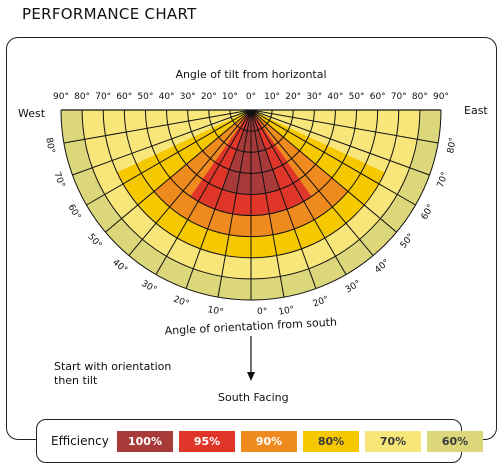 This screenshot has width=504, height=467. I want to click on legend-swatch-90: 90%, so click(269, 441).